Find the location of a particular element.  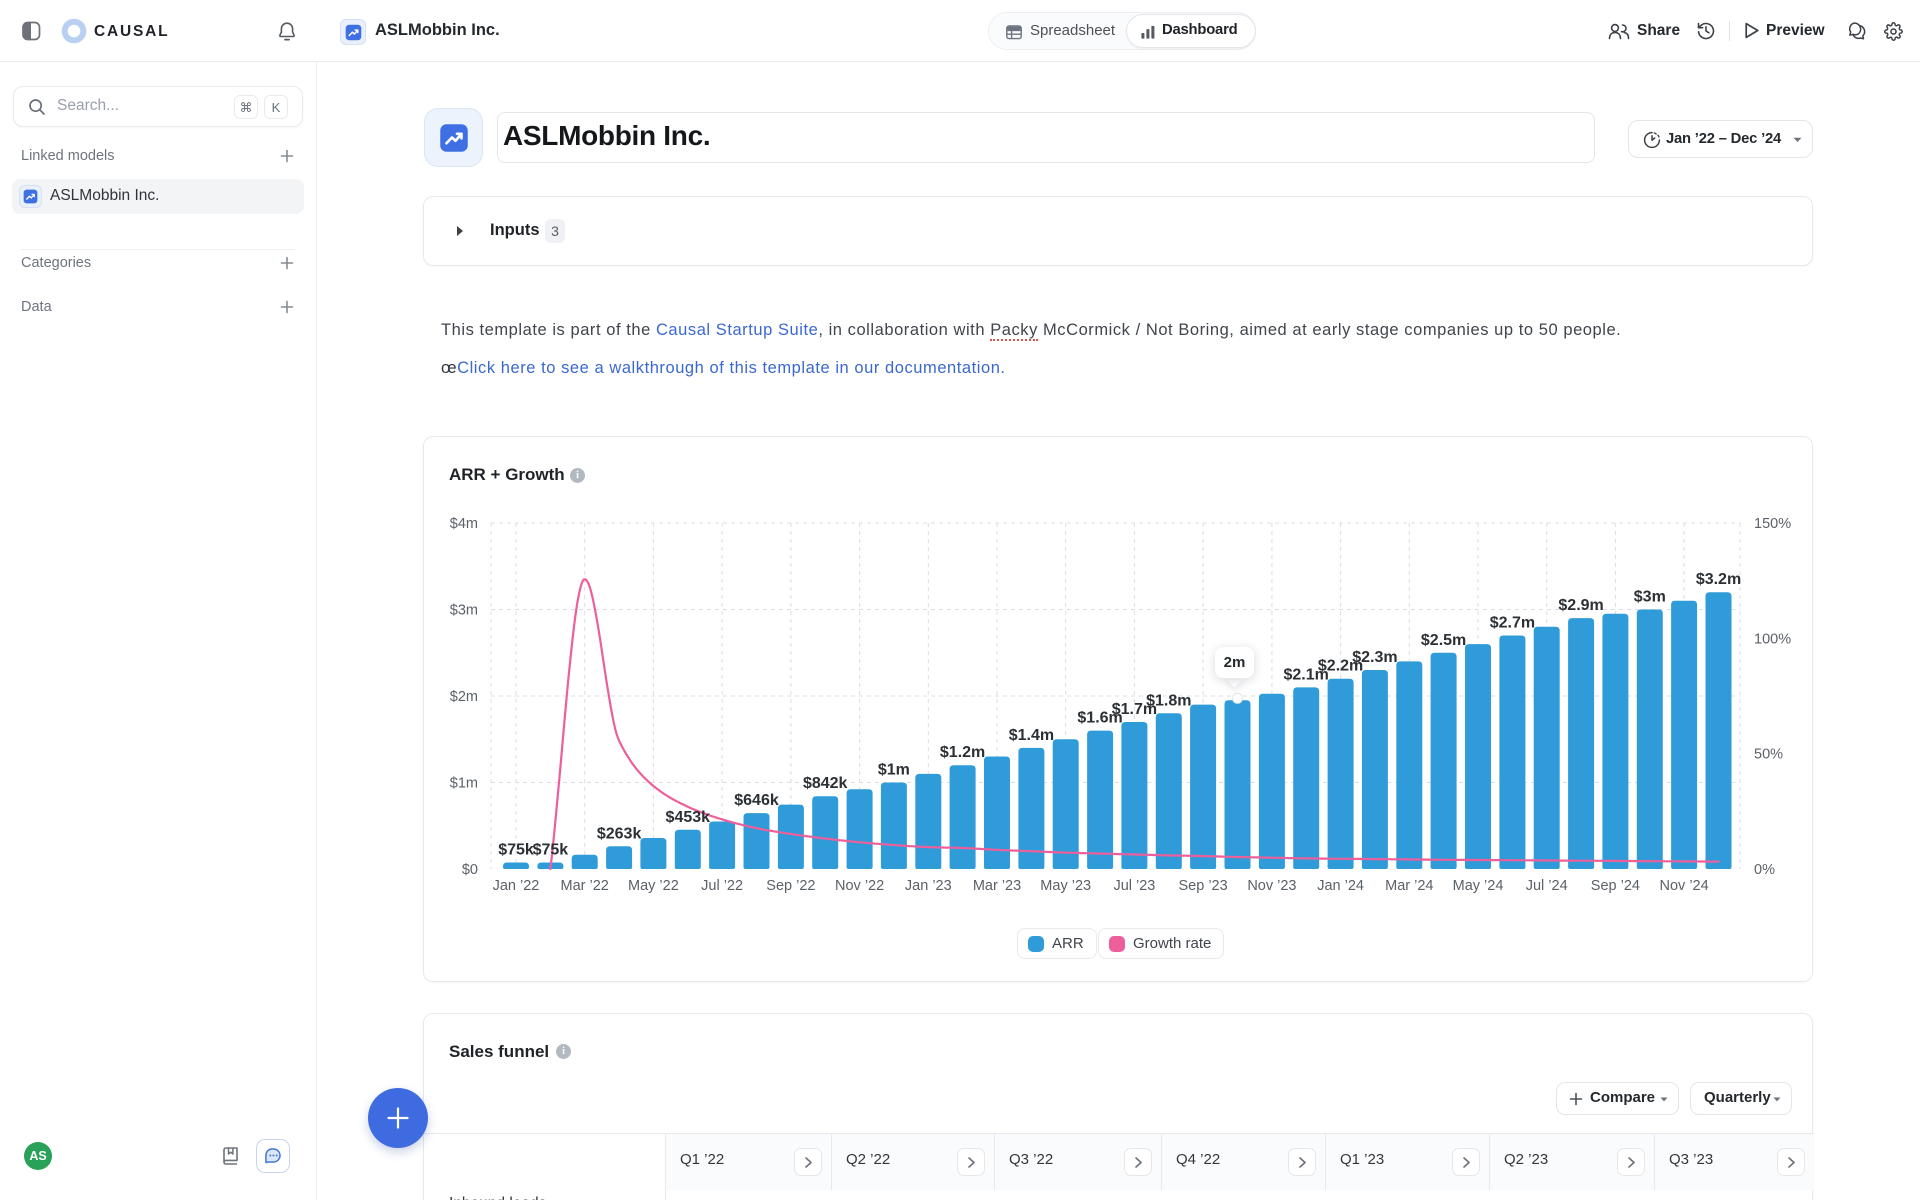

svg-text: $2.7m is located at coordinates (1512, 623).